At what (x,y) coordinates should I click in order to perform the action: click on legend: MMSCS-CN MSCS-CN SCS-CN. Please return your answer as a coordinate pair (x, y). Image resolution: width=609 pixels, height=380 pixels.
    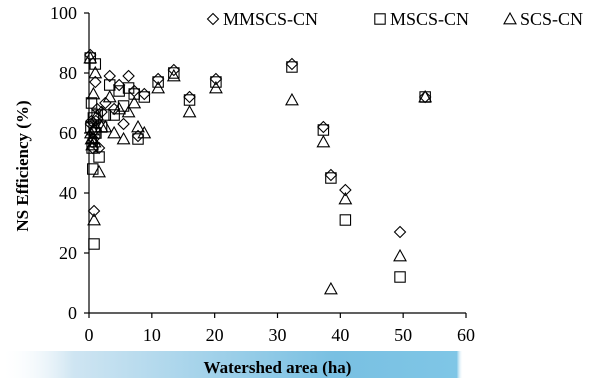
    Looking at the image, I should click on (394, 19).